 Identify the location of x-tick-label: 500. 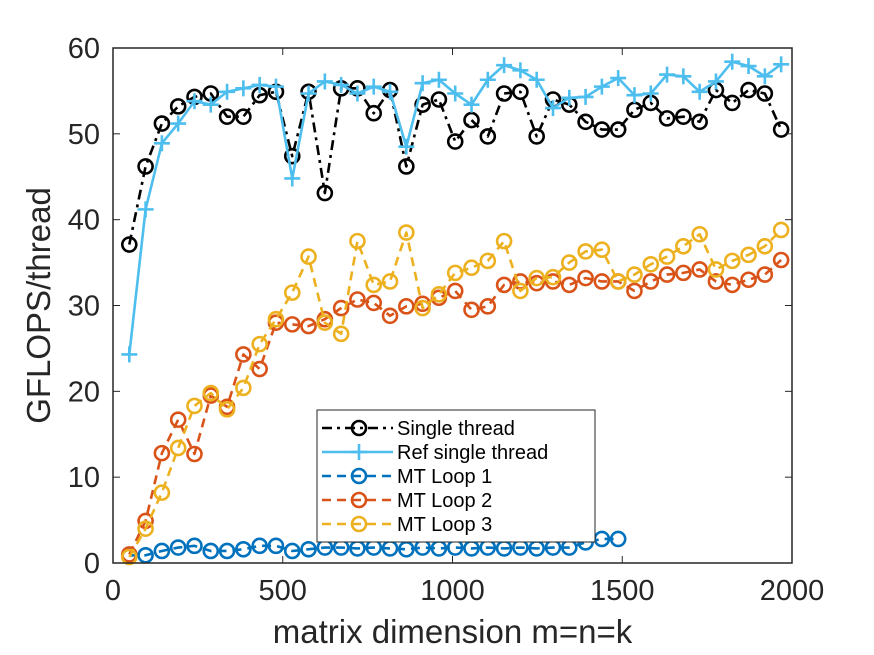
(283, 591).